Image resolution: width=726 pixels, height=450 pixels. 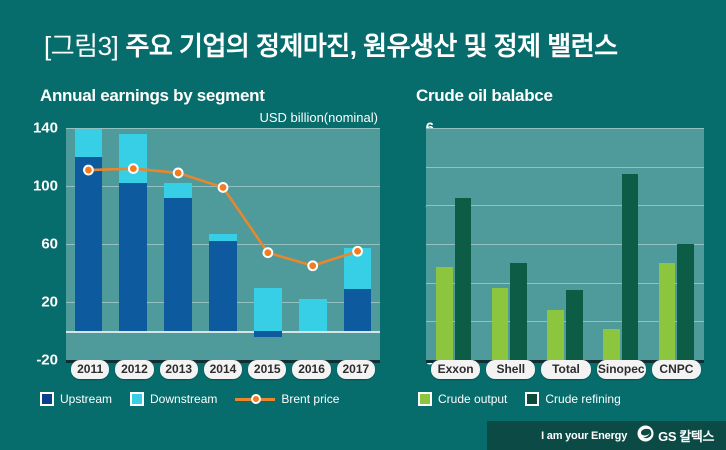 I want to click on page-title: [그림3] 주요 기업의 정제마진, 원유생산 및 정제 밸런스, so click(x=374, y=46).